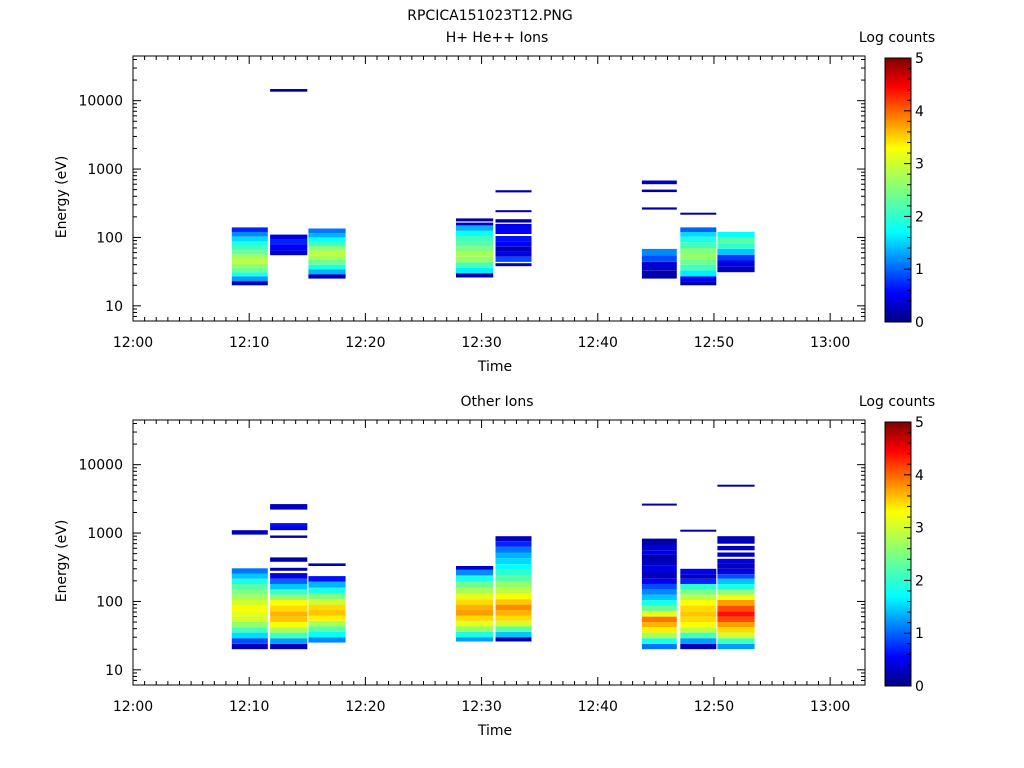 This screenshot has height=768, width=1024. I want to click on colorbar-tick-label: 2, so click(919, 581).